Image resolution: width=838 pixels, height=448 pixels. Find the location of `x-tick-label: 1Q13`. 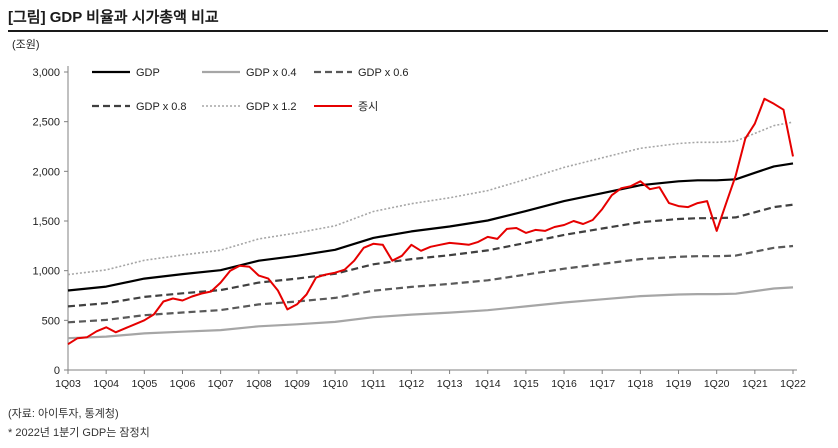

x-tick-label: 1Q13 is located at coordinates (450, 384).